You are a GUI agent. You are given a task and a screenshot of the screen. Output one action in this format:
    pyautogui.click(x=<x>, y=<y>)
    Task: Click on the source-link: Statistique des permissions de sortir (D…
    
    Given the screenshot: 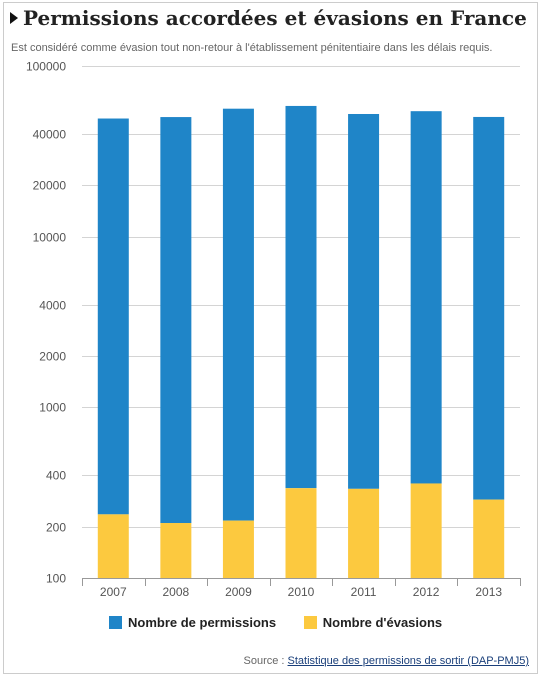 What is the action you would take?
    pyautogui.click(x=408, y=661)
    